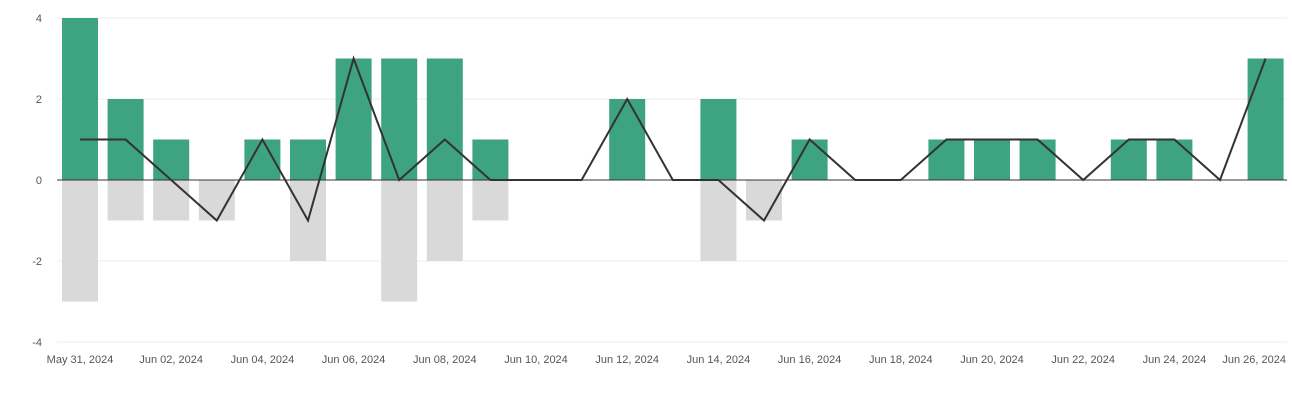 The height and width of the screenshot is (413, 1292). What do you see at coordinates (354, 360) in the screenshot?
I see `x-tick-label: Jun 06, 2024` at bounding box center [354, 360].